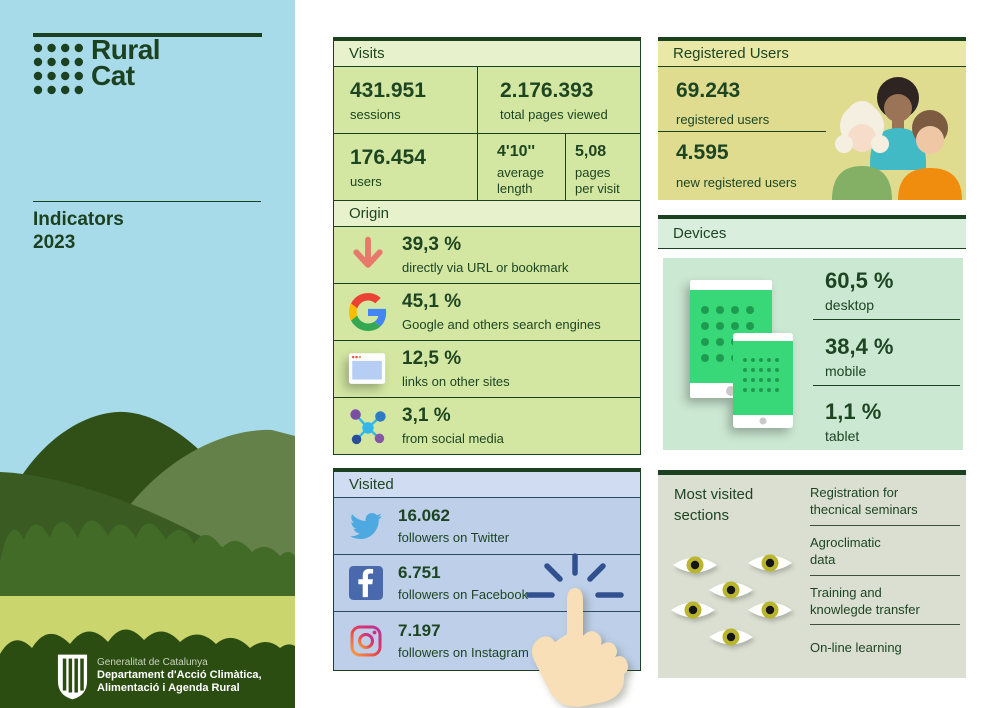 The height and width of the screenshot is (708, 1000). Describe the element at coordinates (456, 381) in the screenshot. I see `origin-label: links on other sites` at that location.